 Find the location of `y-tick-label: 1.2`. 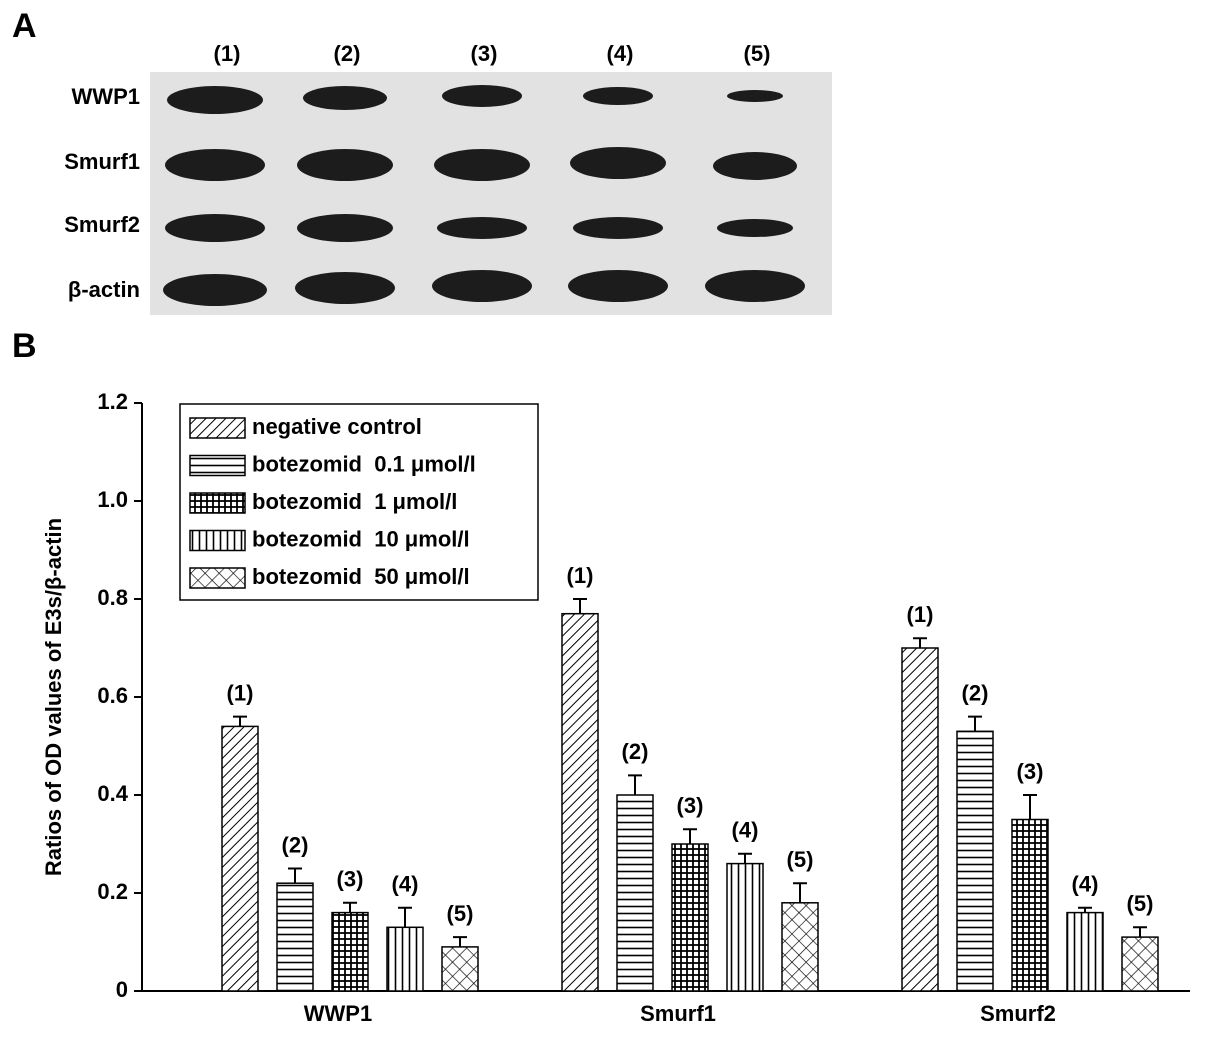

y-tick-label: 1.2 is located at coordinates (112, 401).